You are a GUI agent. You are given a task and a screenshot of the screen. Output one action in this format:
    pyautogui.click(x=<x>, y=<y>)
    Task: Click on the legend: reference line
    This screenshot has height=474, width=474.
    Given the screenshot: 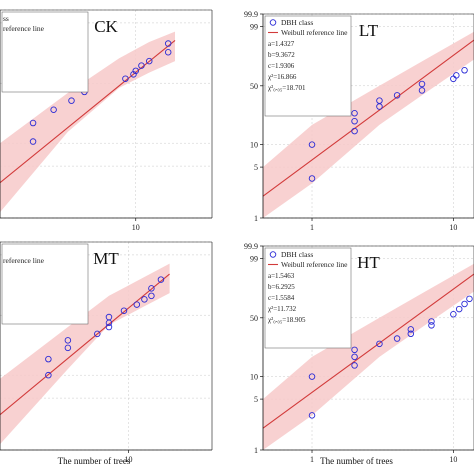 What is the action you would take?
    pyautogui.click(x=45, y=284)
    